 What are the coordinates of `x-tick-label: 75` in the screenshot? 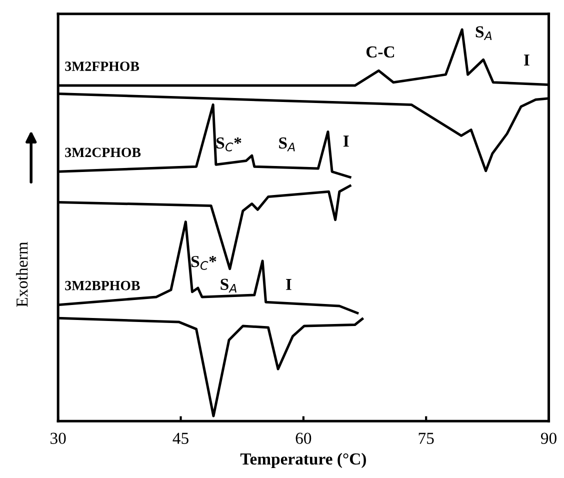 It's located at (426, 438).